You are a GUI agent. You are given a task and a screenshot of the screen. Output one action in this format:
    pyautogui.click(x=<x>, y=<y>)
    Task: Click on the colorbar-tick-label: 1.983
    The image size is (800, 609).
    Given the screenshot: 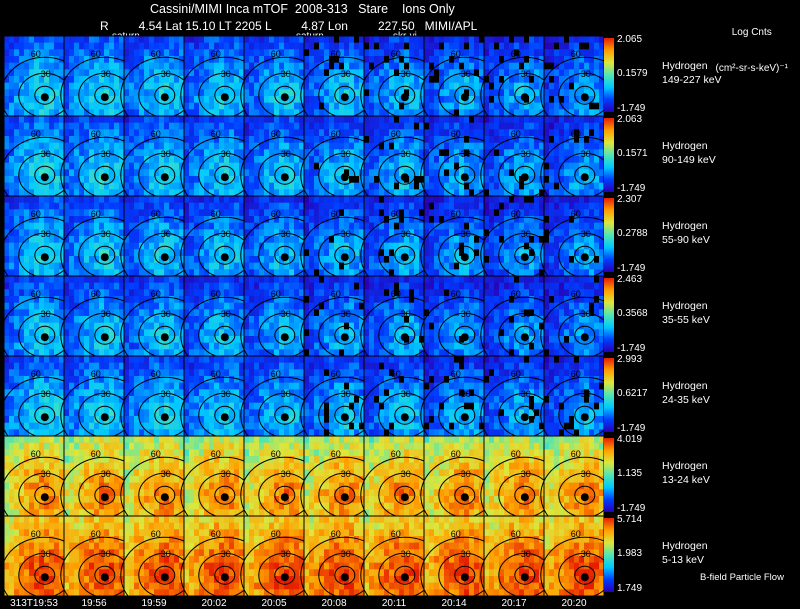 What is the action you would take?
    pyautogui.click(x=630, y=553)
    